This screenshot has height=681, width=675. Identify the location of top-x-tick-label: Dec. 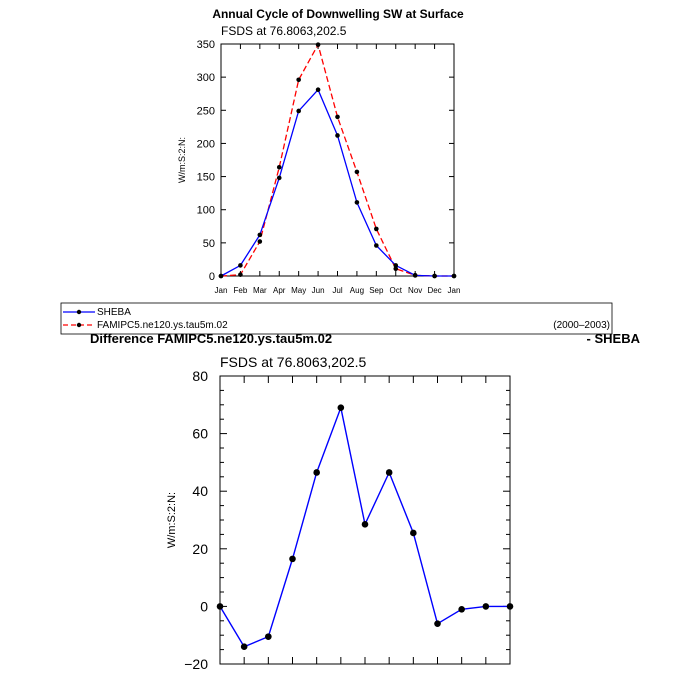
(434, 290).